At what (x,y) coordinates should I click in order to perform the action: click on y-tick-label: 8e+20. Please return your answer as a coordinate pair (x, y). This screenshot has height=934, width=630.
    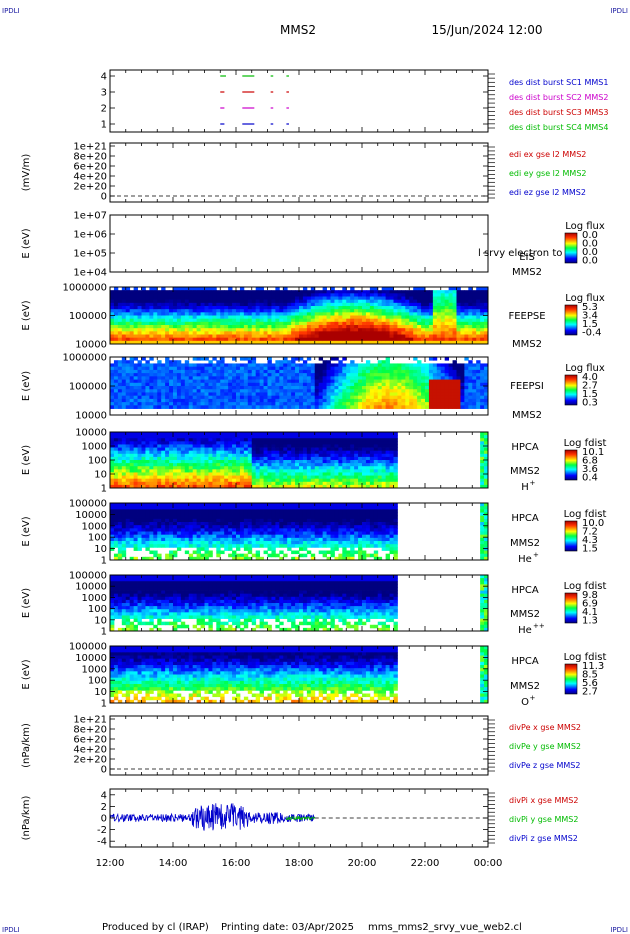
    Looking at the image, I should click on (90, 157).